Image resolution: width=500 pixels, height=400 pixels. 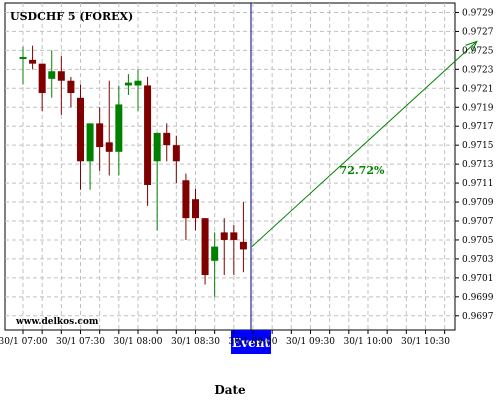 I want to click on y-tick-label: 0.9717, so click(x=478, y=127).